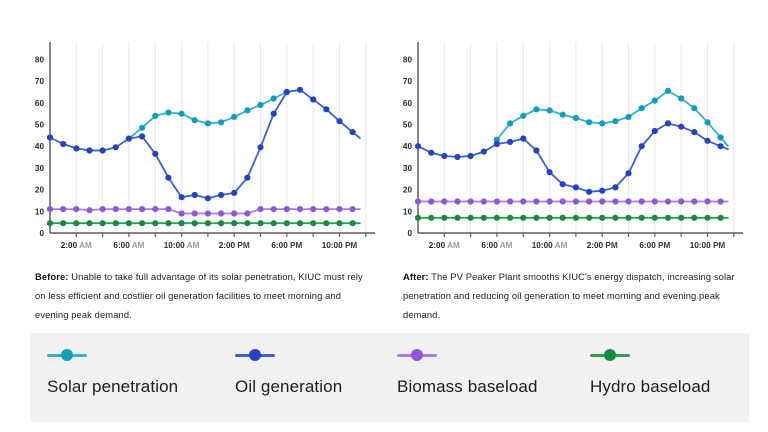 The height and width of the screenshot is (432, 768). Describe the element at coordinates (113, 386) in the screenshot. I see `legend-label-solar: Solar penetration` at that location.